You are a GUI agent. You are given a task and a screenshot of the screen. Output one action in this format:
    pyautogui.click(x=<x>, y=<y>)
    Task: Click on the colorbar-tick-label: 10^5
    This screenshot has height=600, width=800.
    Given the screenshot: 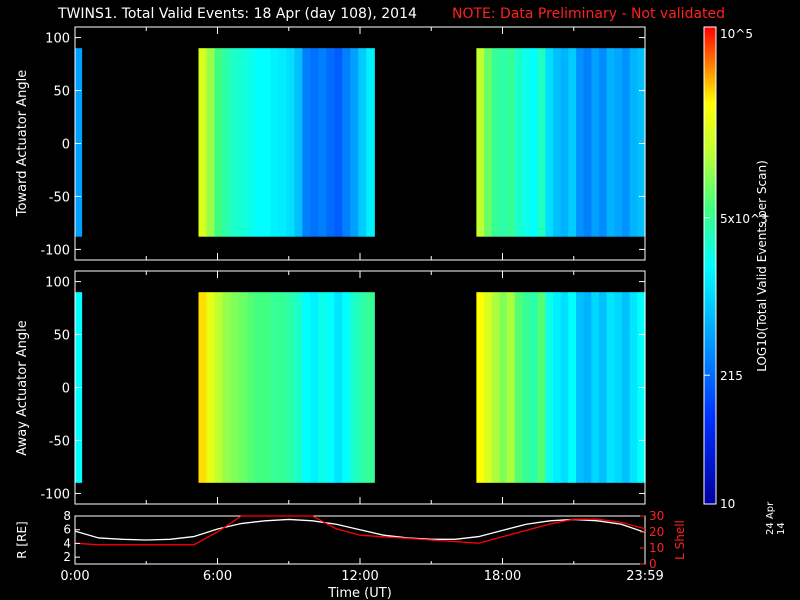 What is the action you would take?
    pyautogui.click(x=736, y=34)
    